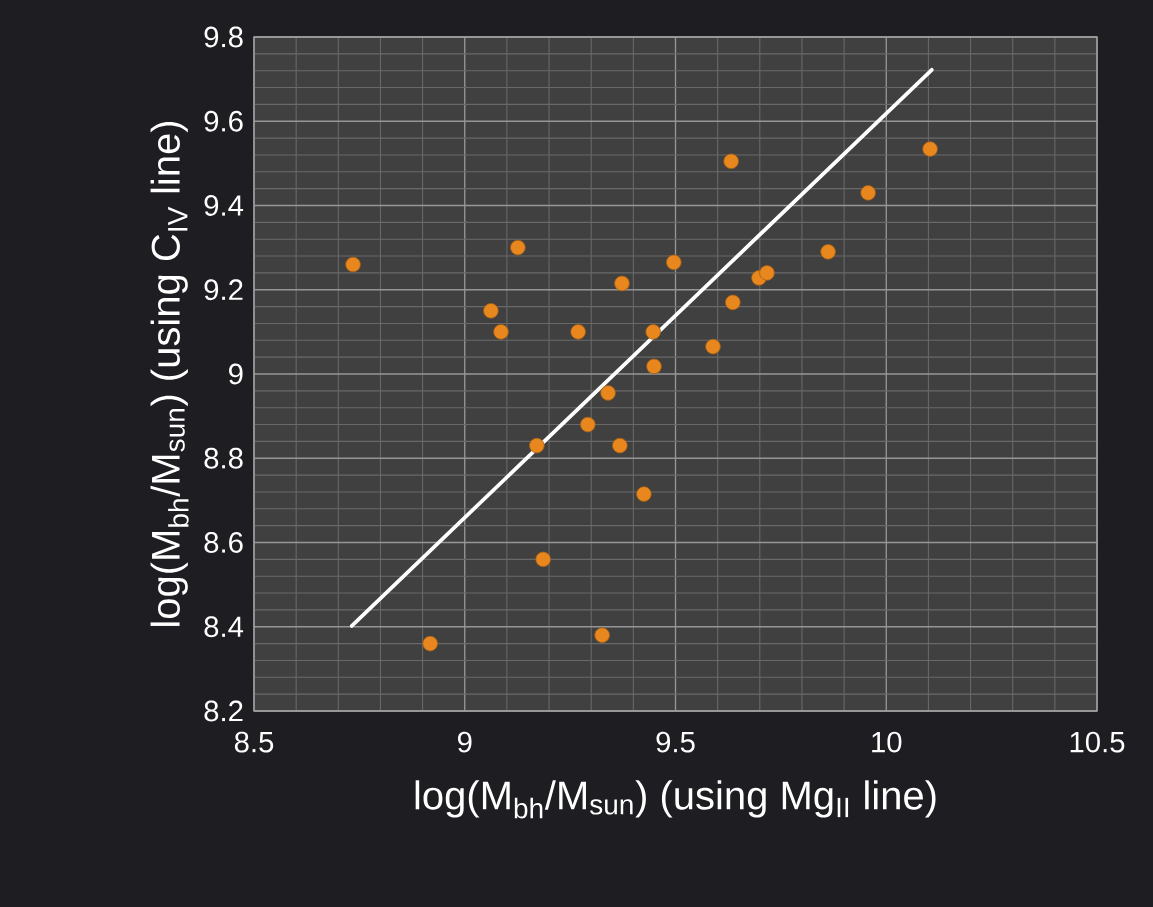 This screenshot has height=907, width=1153. Describe the element at coordinates (224, 627) in the screenshot. I see `y-tick-label: 8.4` at that location.